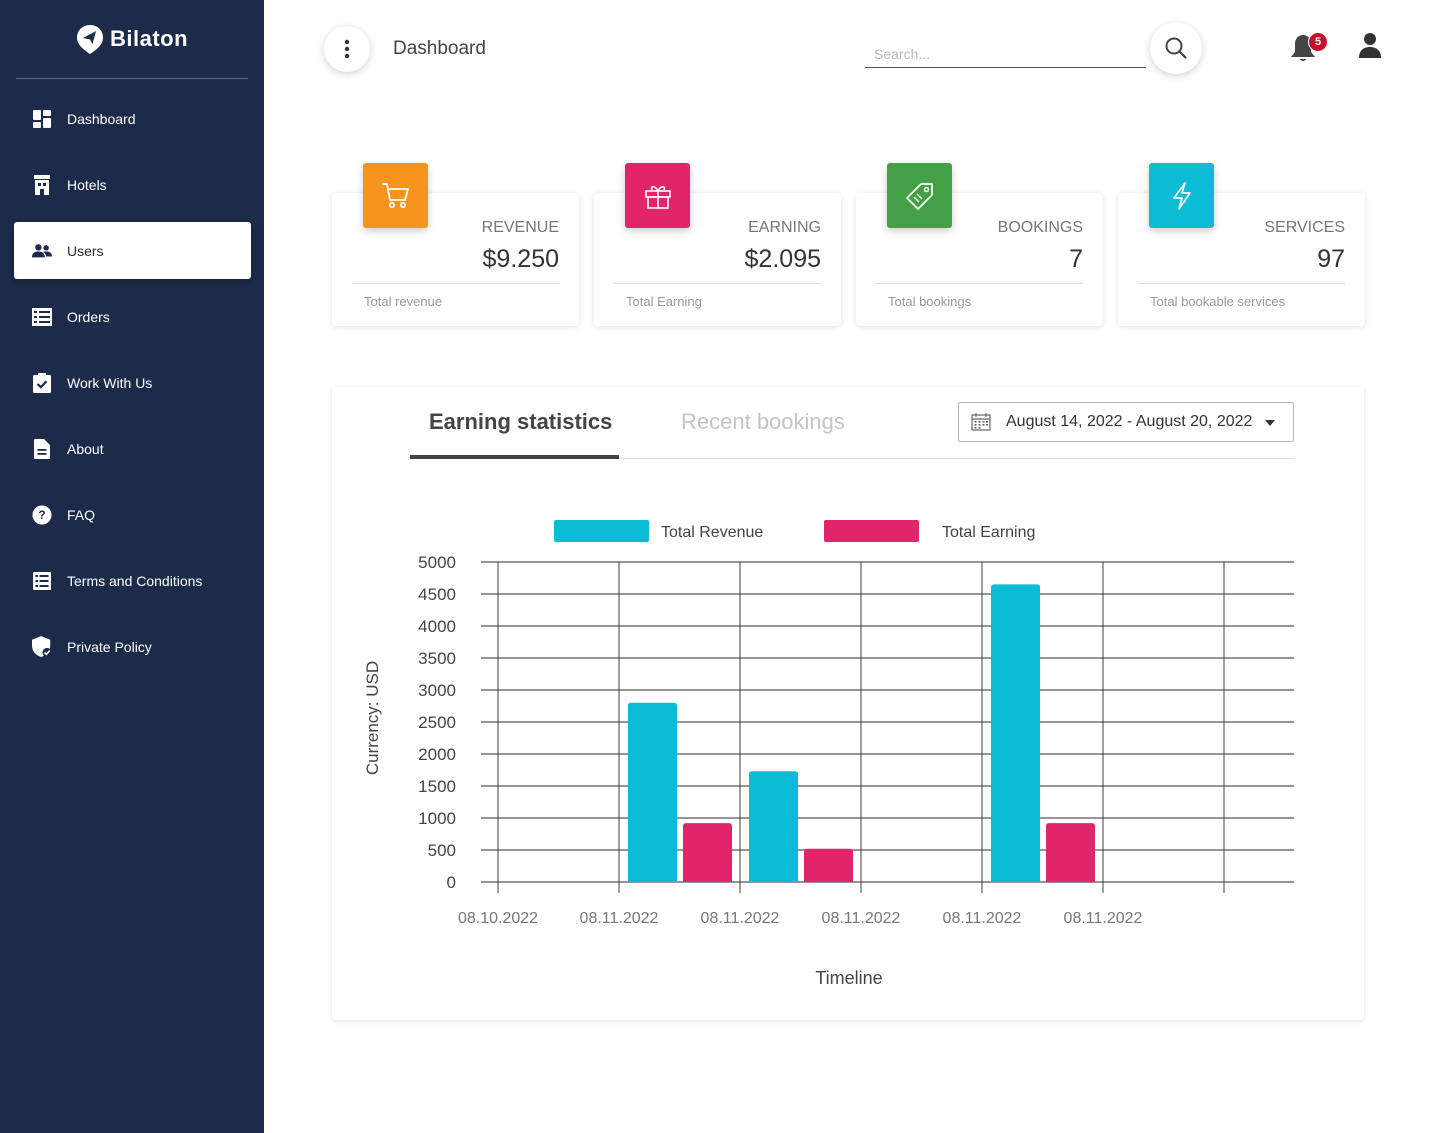 This screenshot has height=1133, width=1440. Describe the element at coordinates (1218, 301) in the screenshot. I see `card-footer: Total bookable services` at that location.